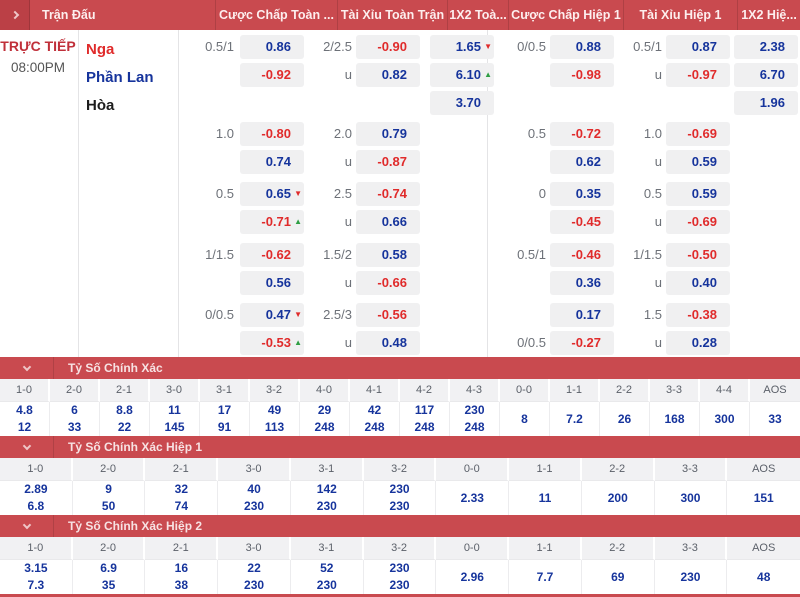  I want to click on ft-handicap-odds-button: 0.56, so click(272, 283).